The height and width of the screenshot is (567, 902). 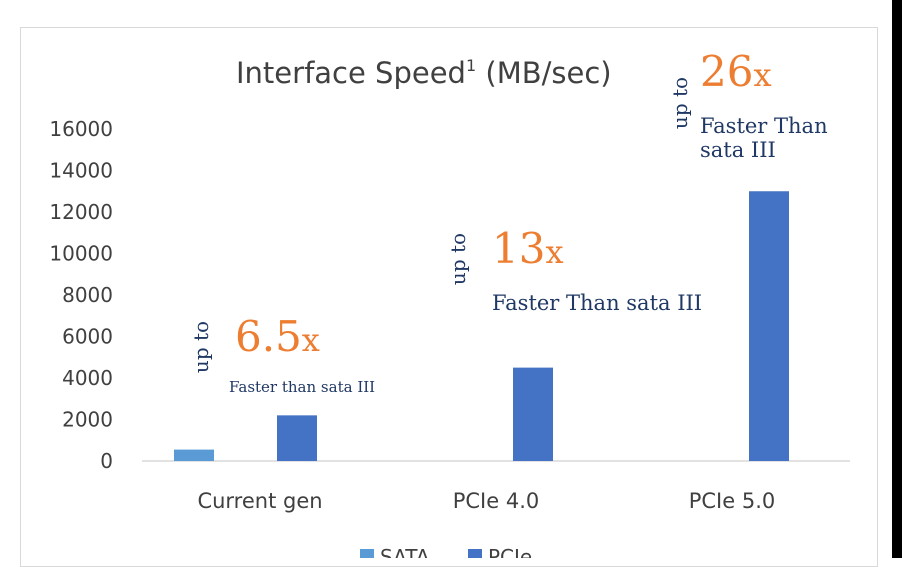 What do you see at coordinates (87, 295) in the screenshot?
I see `y-tick-label: 8000` at bounding box center [87, 295].